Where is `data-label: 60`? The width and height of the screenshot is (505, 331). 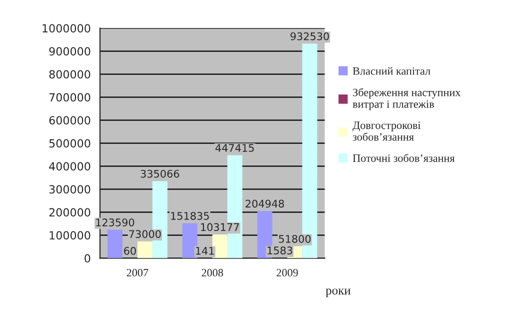
data-label: 60 is located at coordinates (130, 250).